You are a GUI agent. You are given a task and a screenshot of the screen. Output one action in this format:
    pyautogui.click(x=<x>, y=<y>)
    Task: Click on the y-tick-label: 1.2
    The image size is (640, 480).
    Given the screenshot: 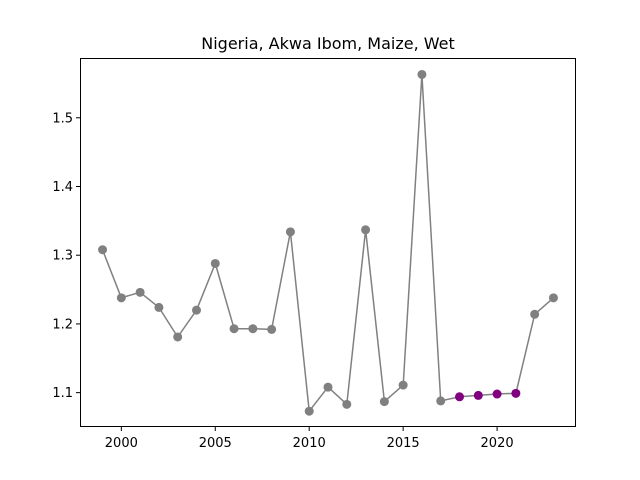 What is the action you would take?
    pyautogui.click(x=62, y=324)
    